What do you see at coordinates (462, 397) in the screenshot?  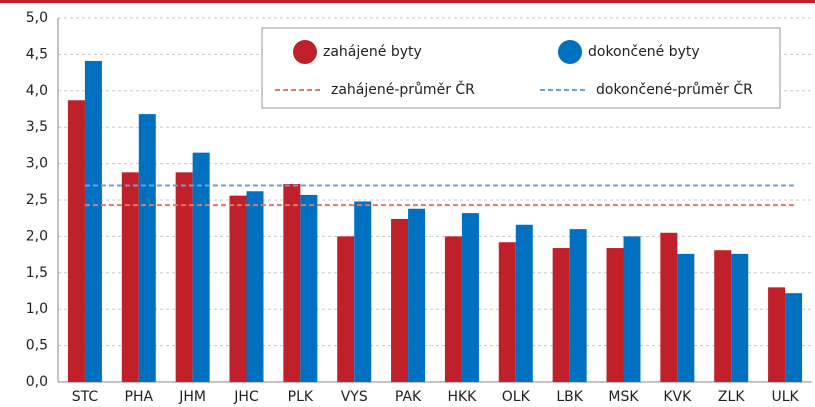 I see `x-tick-label: HKK` at bounding box center [462, 397].